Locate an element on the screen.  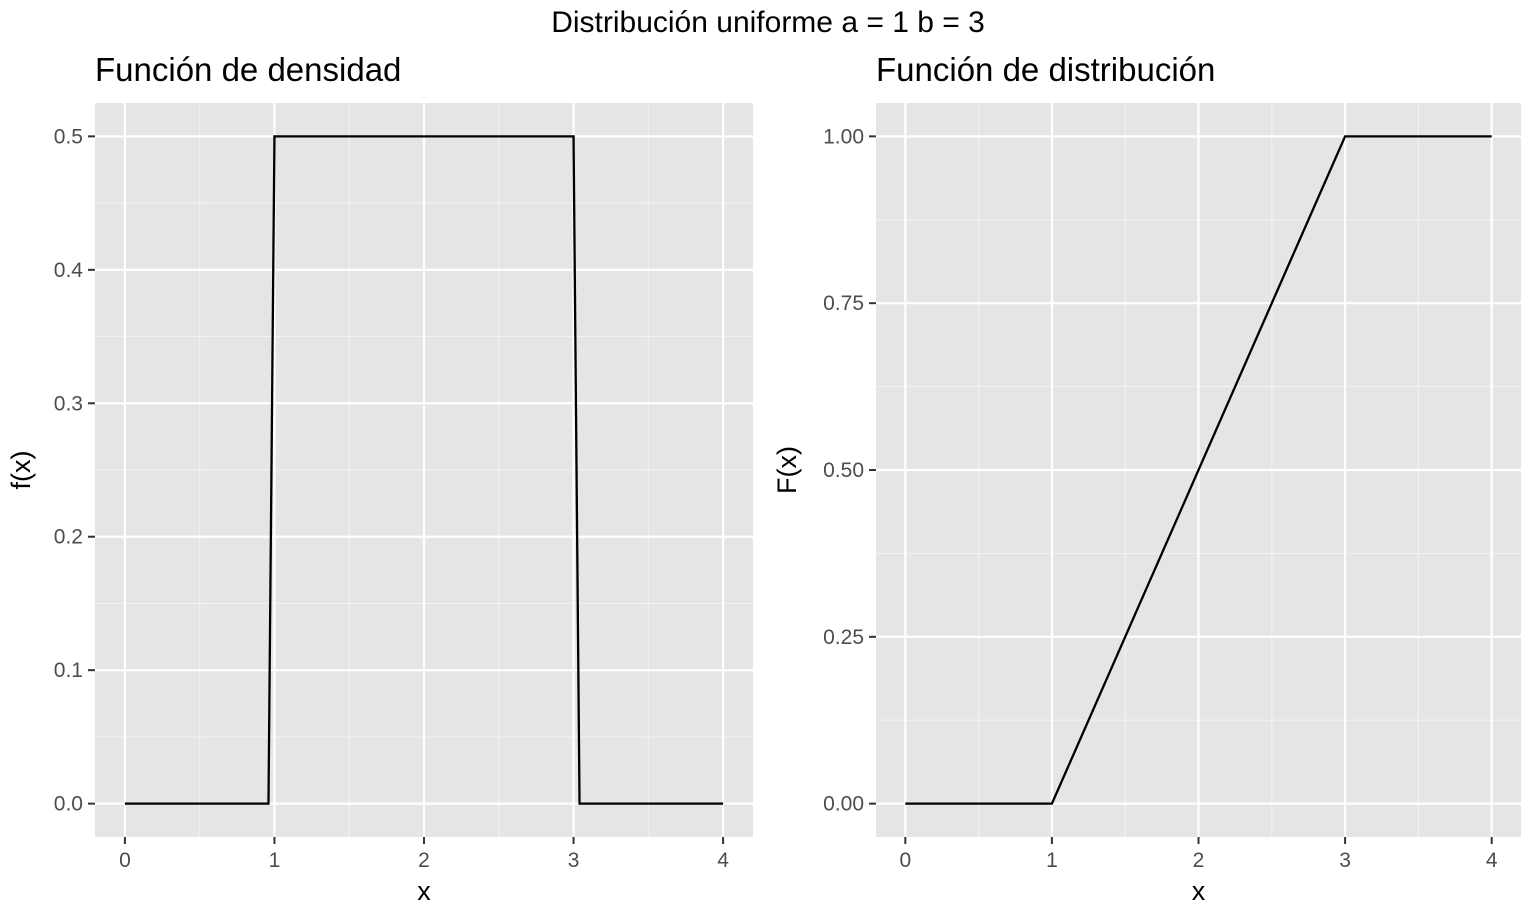
chart-title: Función de densidad is located at coordinates (248, 69).